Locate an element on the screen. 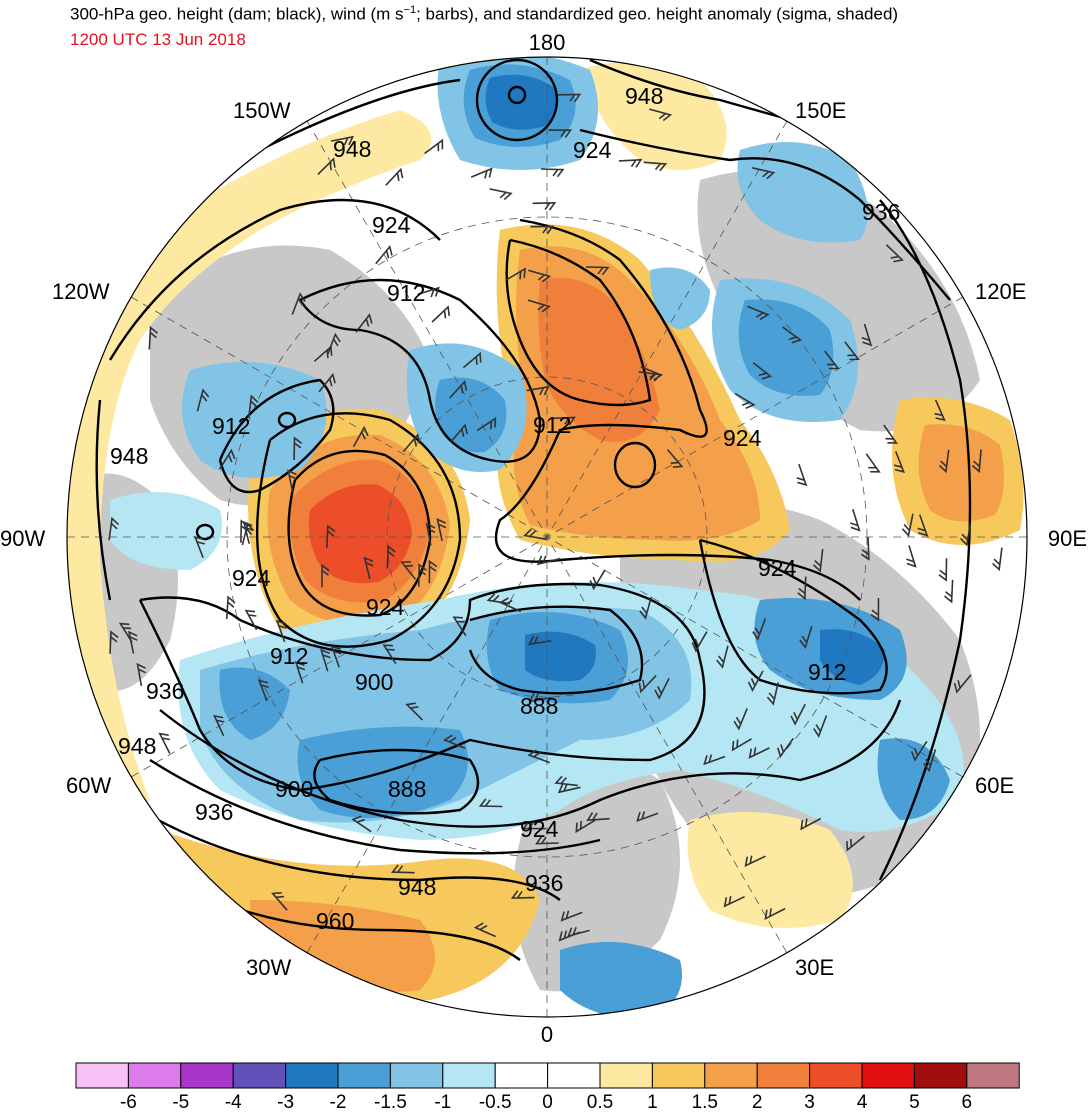 The height and width of the screenshot is (1112, 1088). colorbar-tick-label: 4 is located at coordinates (862, 1102).